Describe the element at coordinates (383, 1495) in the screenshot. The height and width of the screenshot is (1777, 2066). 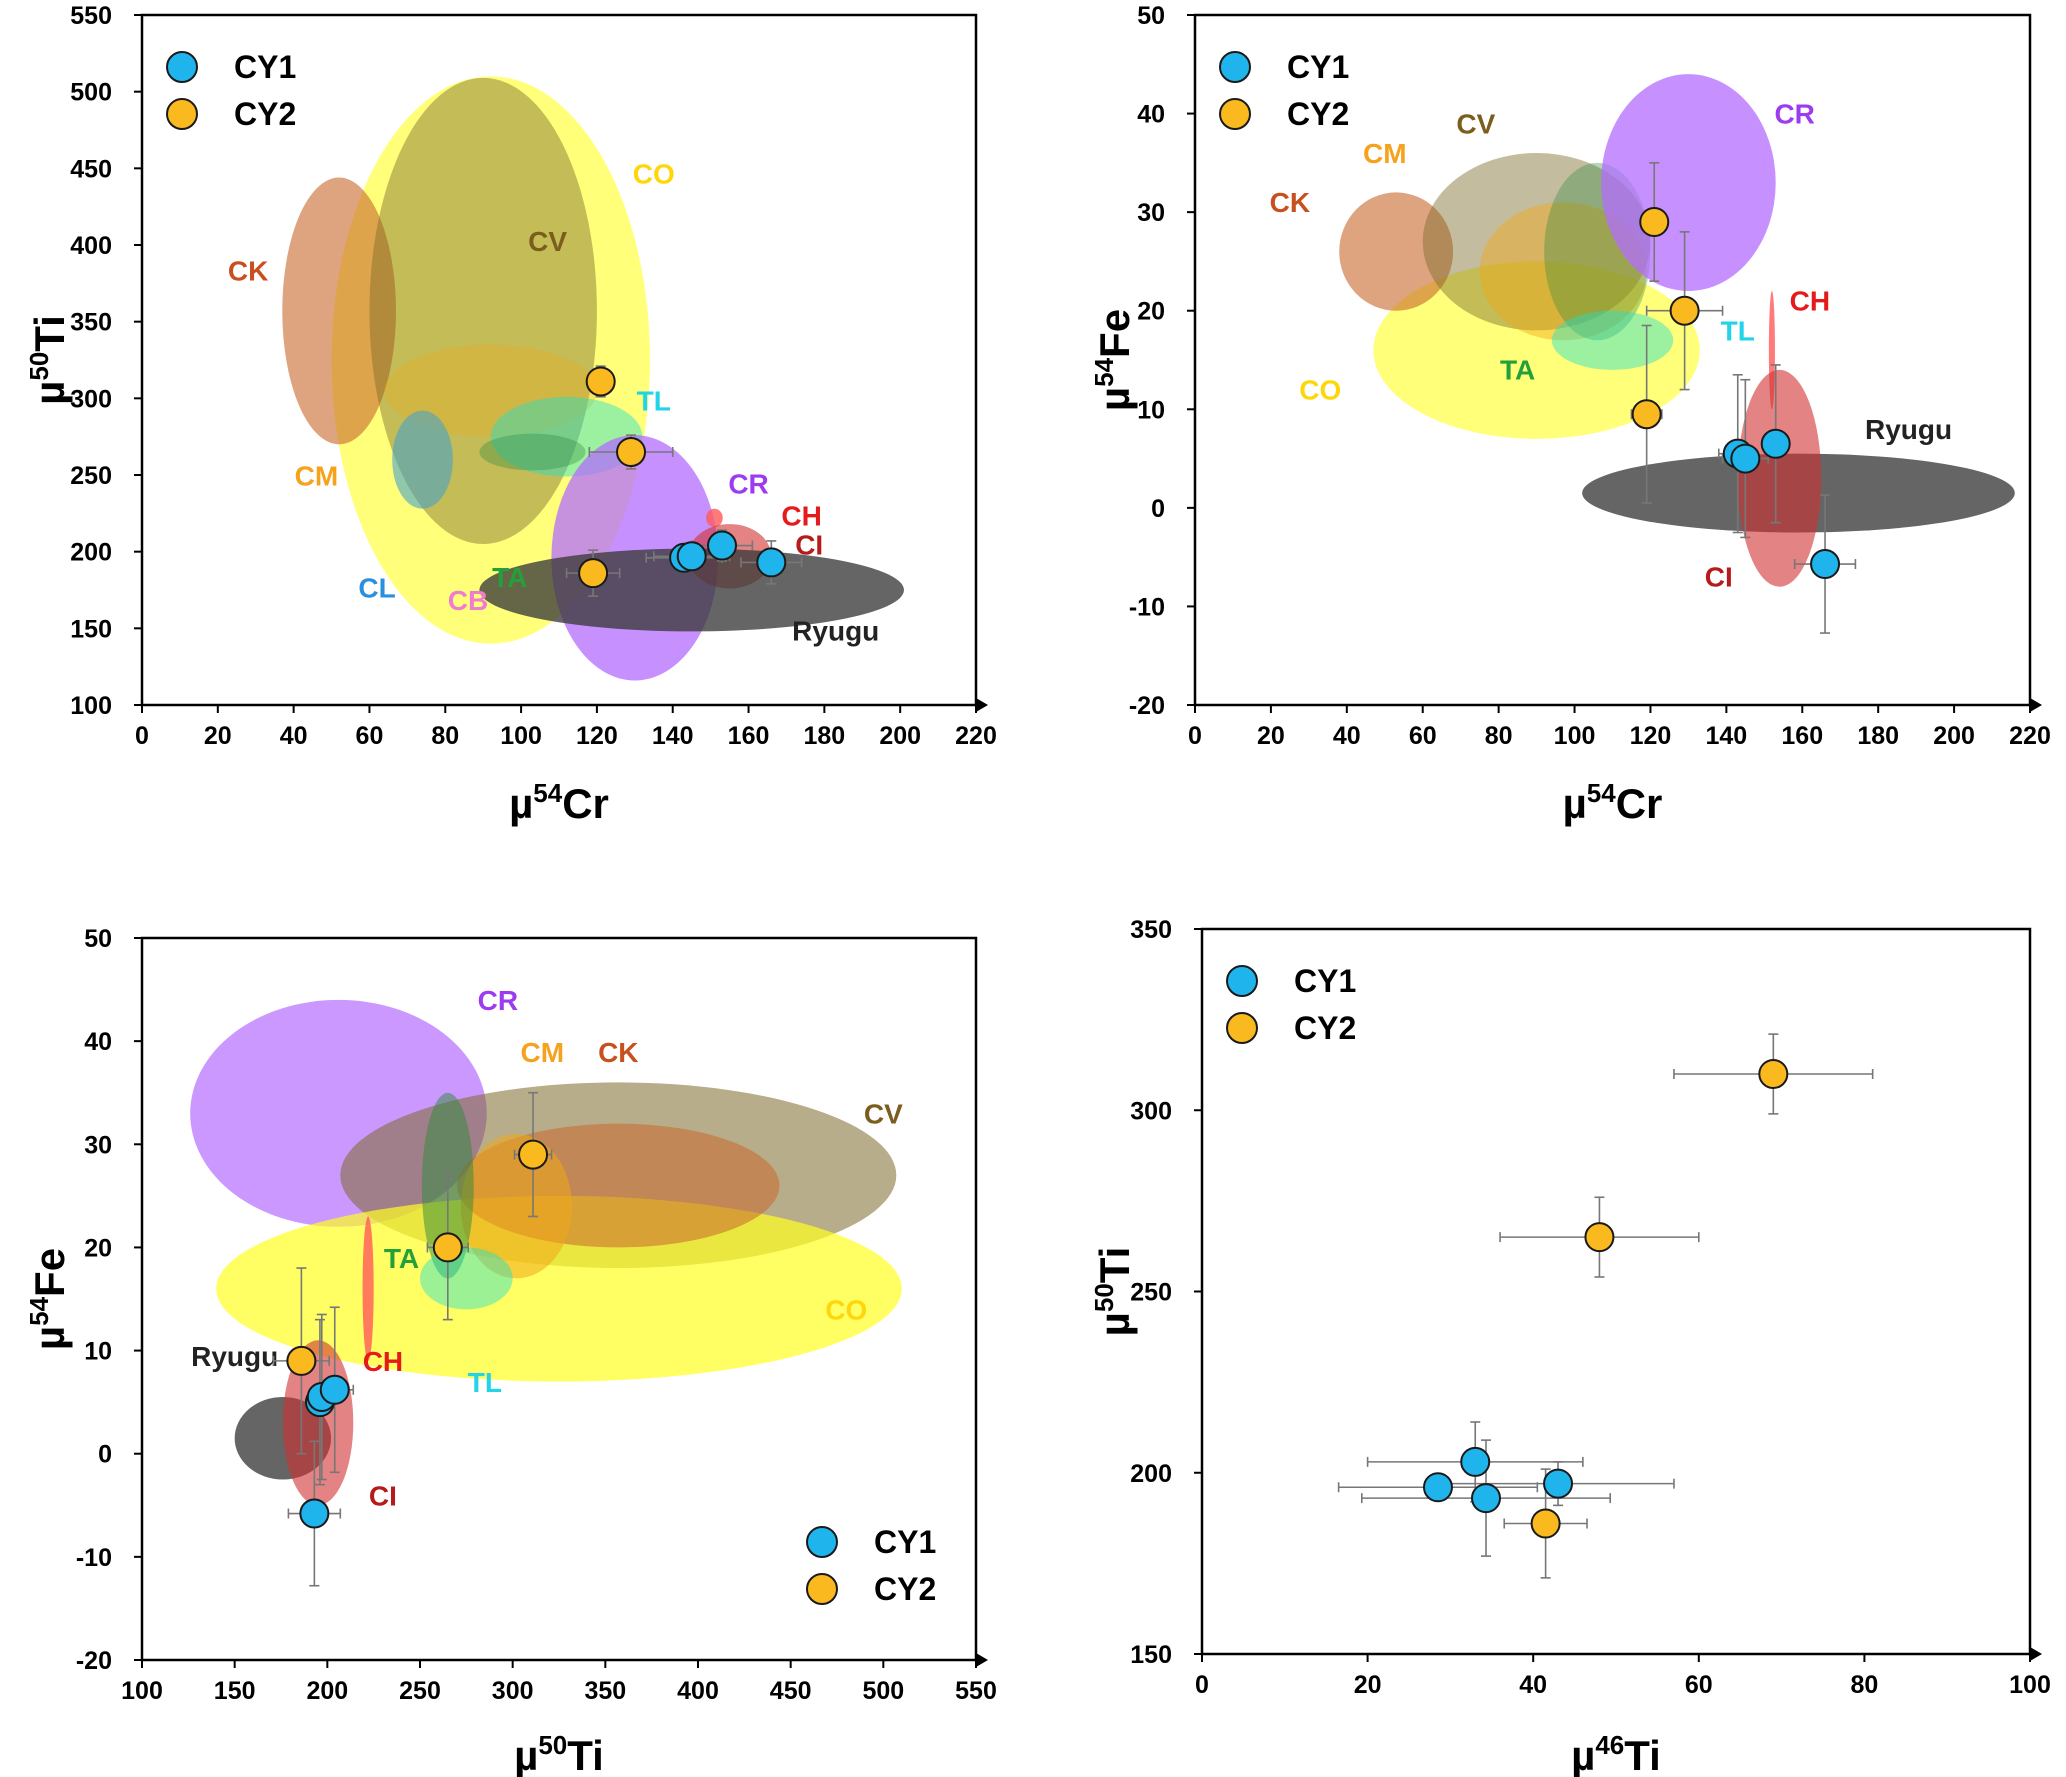
I see `region-label-ci: CI` at that location.